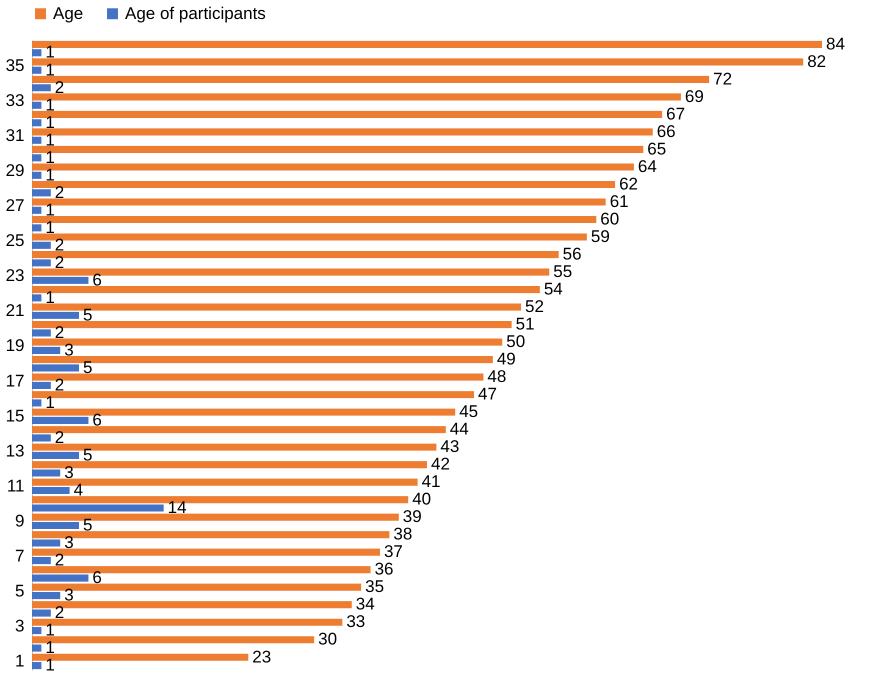 The width and height of the screenshot is (880, 684). I want to click on data-label: 55, so click(562, 272).